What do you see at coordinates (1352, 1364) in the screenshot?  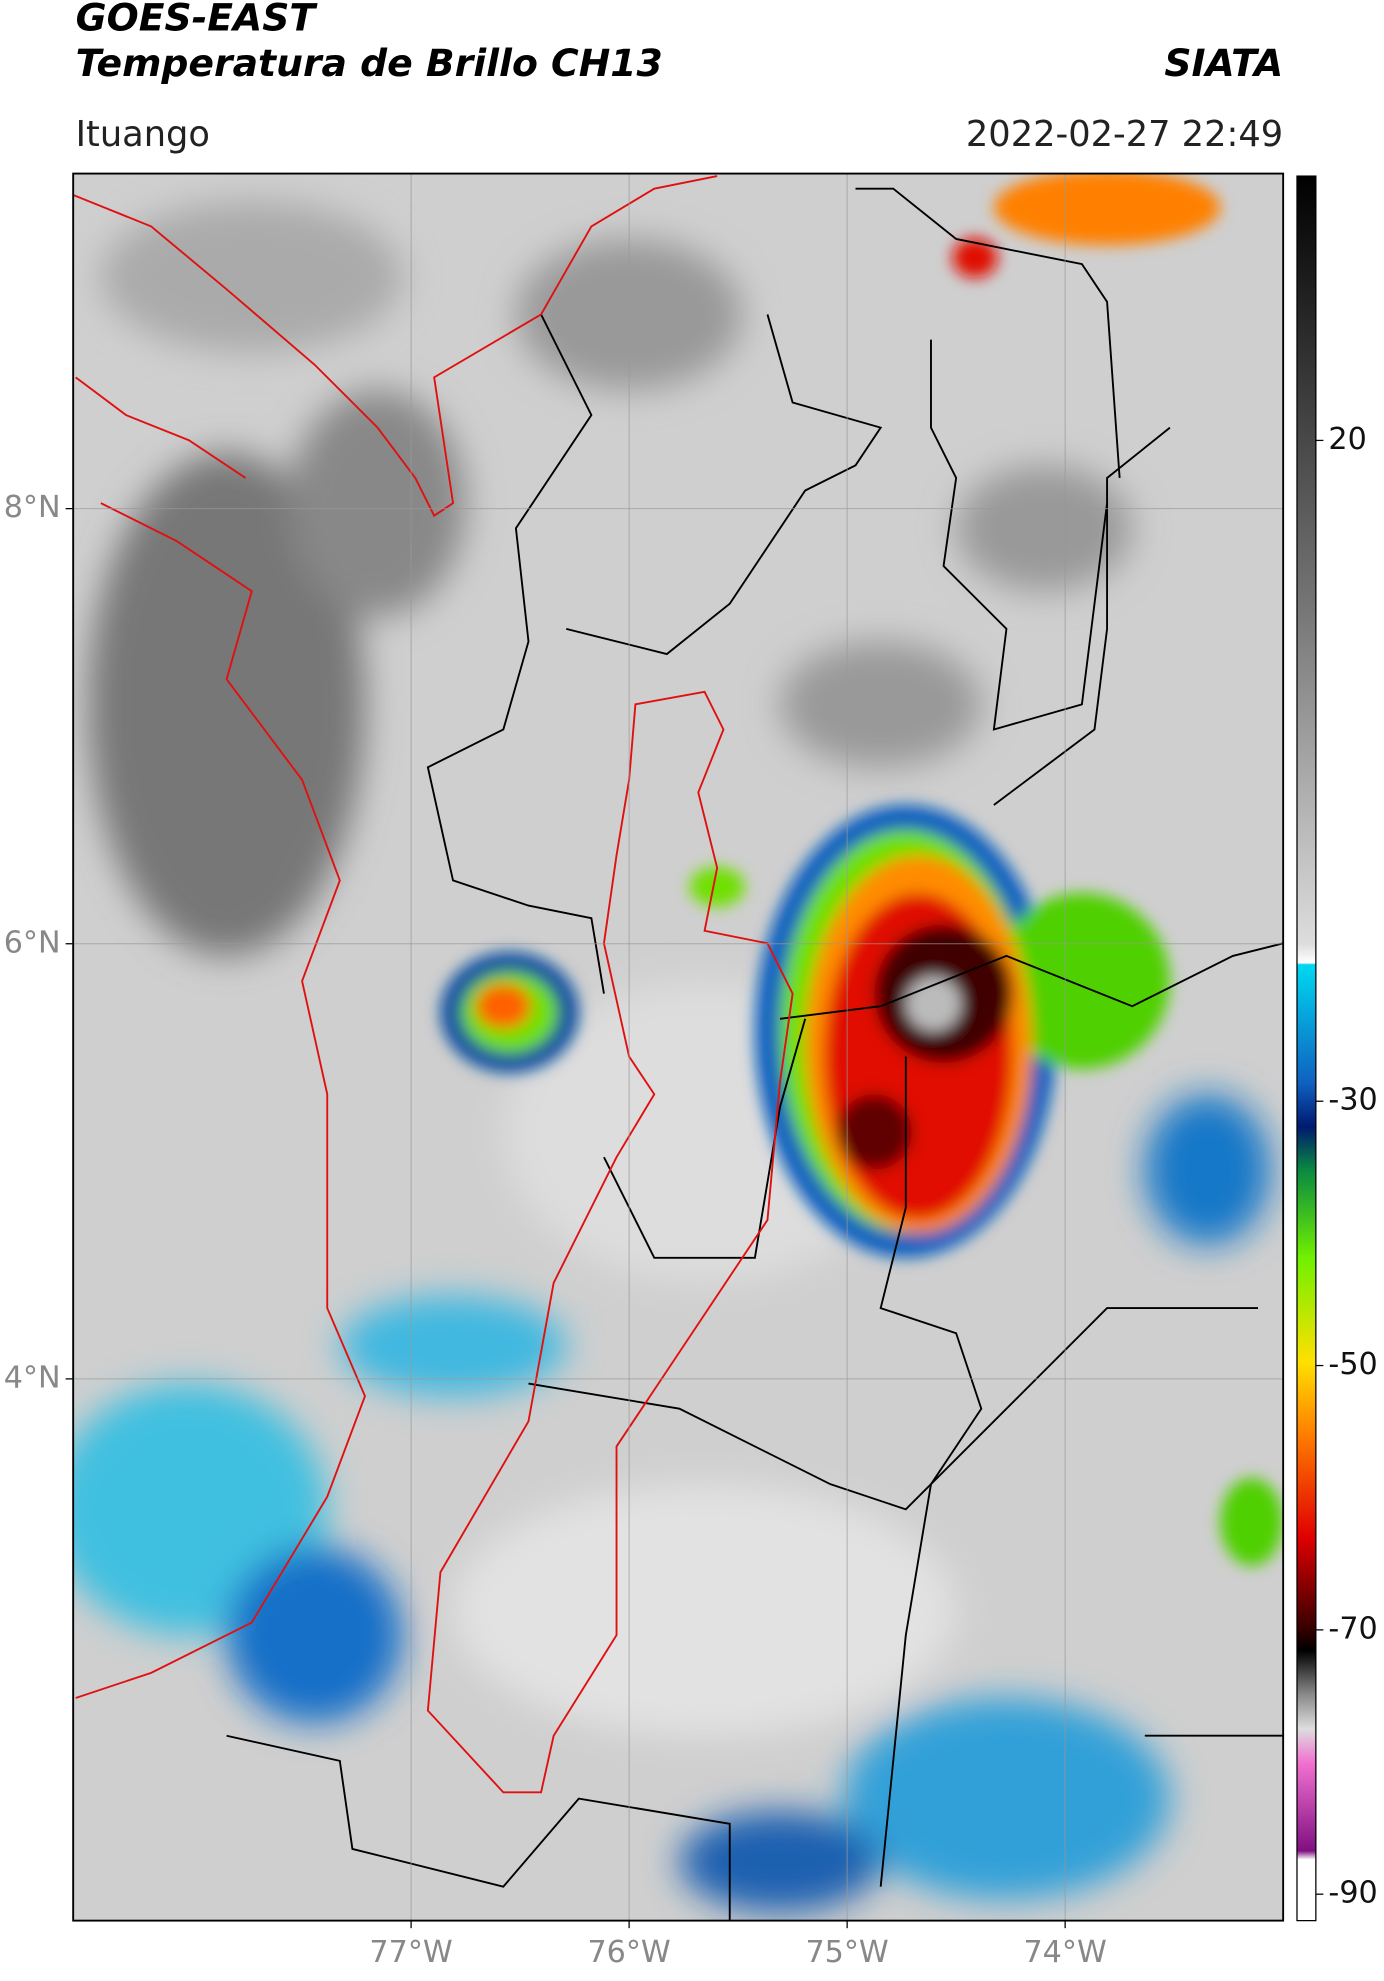 I see `colorbar-tick-label: -50` at bounding box center [1352, 1364].